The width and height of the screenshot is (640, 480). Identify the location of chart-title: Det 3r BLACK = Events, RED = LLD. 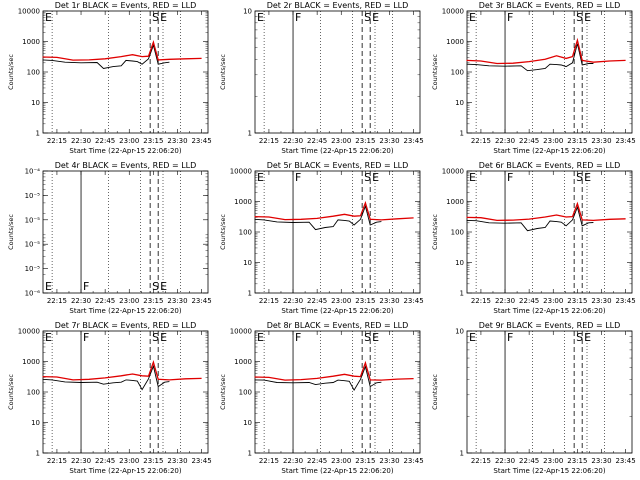
(550, 5).